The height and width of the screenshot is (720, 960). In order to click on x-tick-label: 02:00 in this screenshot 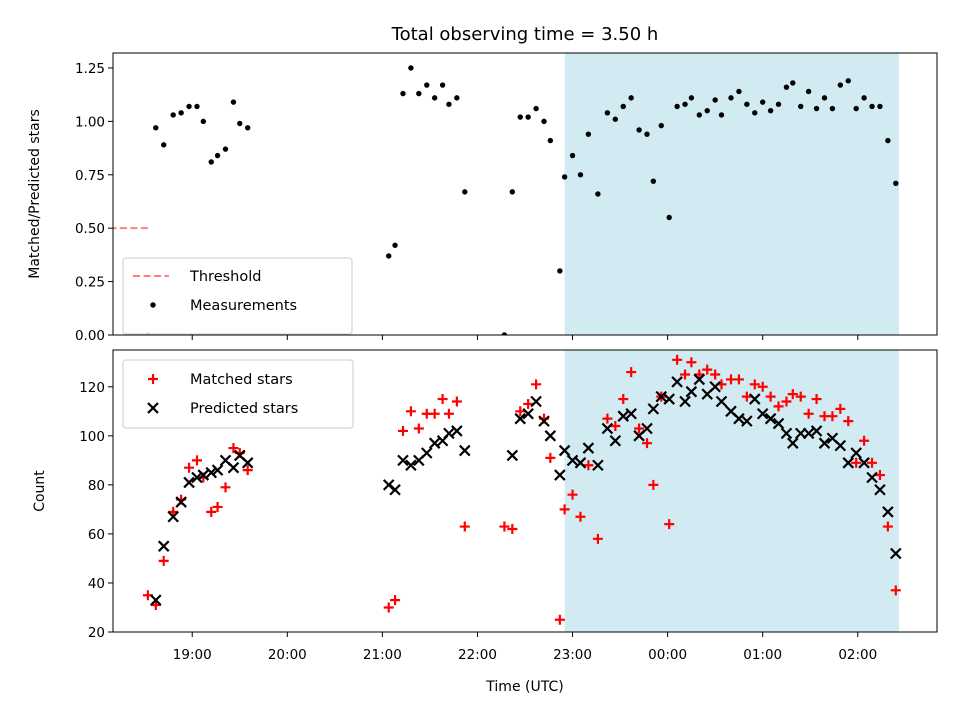, I will do `click(857, 655)`.